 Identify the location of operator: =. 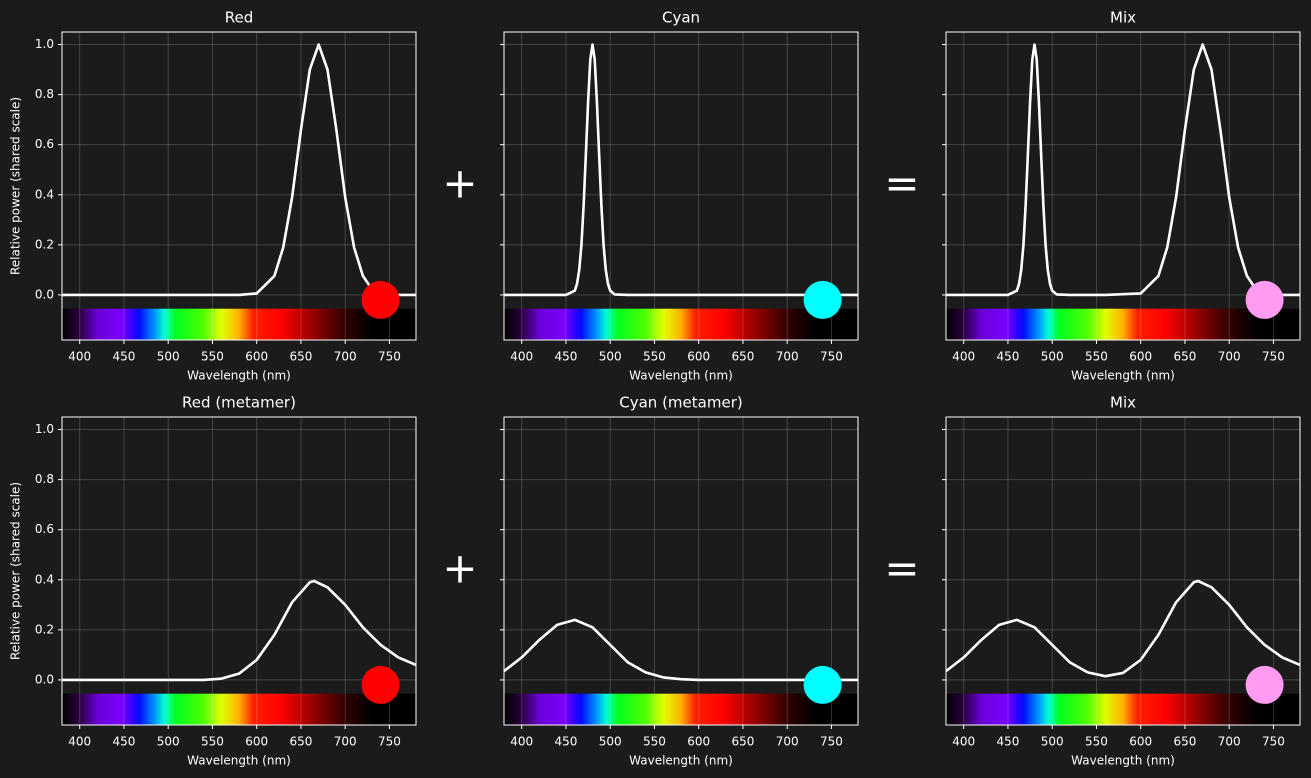
(901, 568).